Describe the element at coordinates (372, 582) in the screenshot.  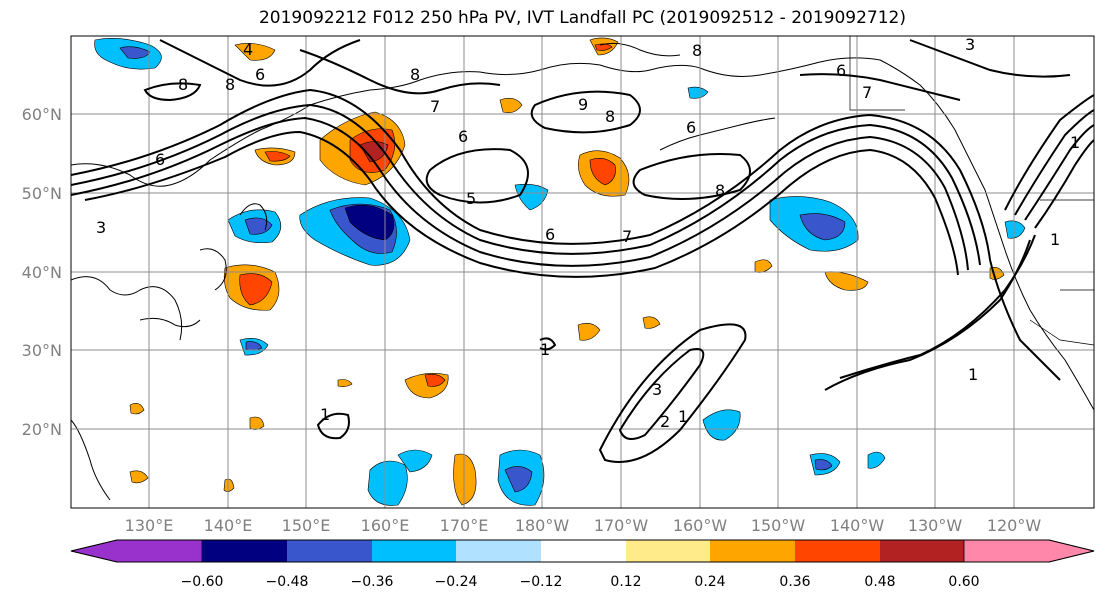
I see `colorbar-tick: −0.36` at that location.